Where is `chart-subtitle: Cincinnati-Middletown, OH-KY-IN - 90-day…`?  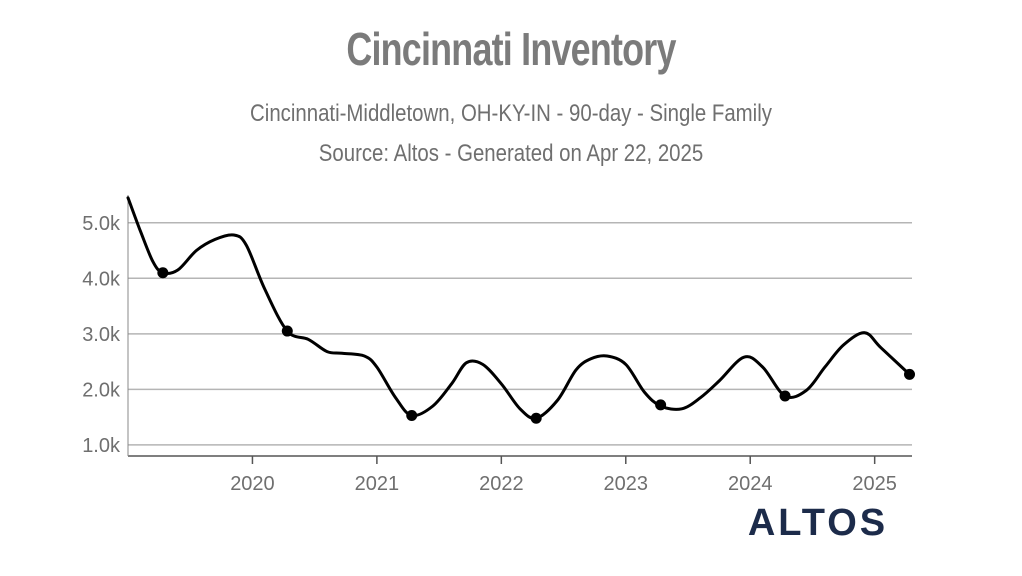
chart-subtitle: Cincinnati-Middletown, OH-KY-IN - 90-day… is located at coordinates (511, 113).